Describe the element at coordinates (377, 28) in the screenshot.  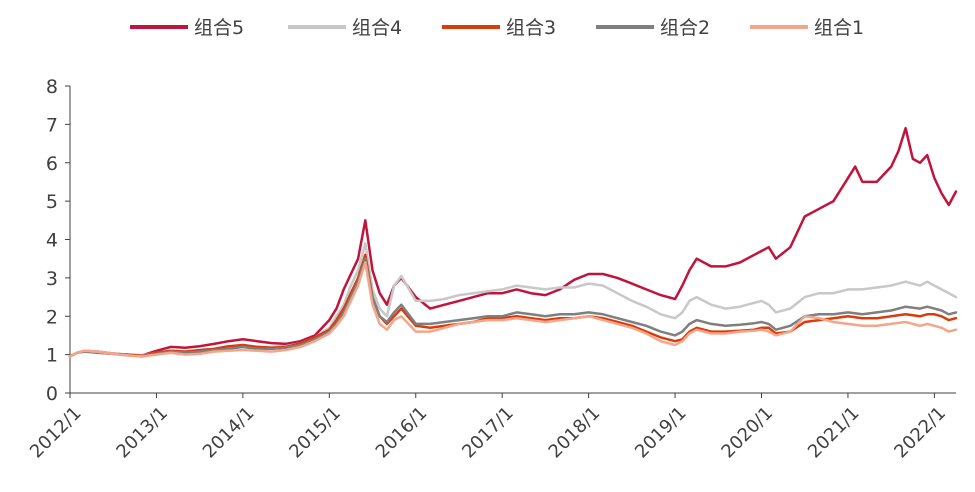
I see `legend-label: 组合4` at that location.